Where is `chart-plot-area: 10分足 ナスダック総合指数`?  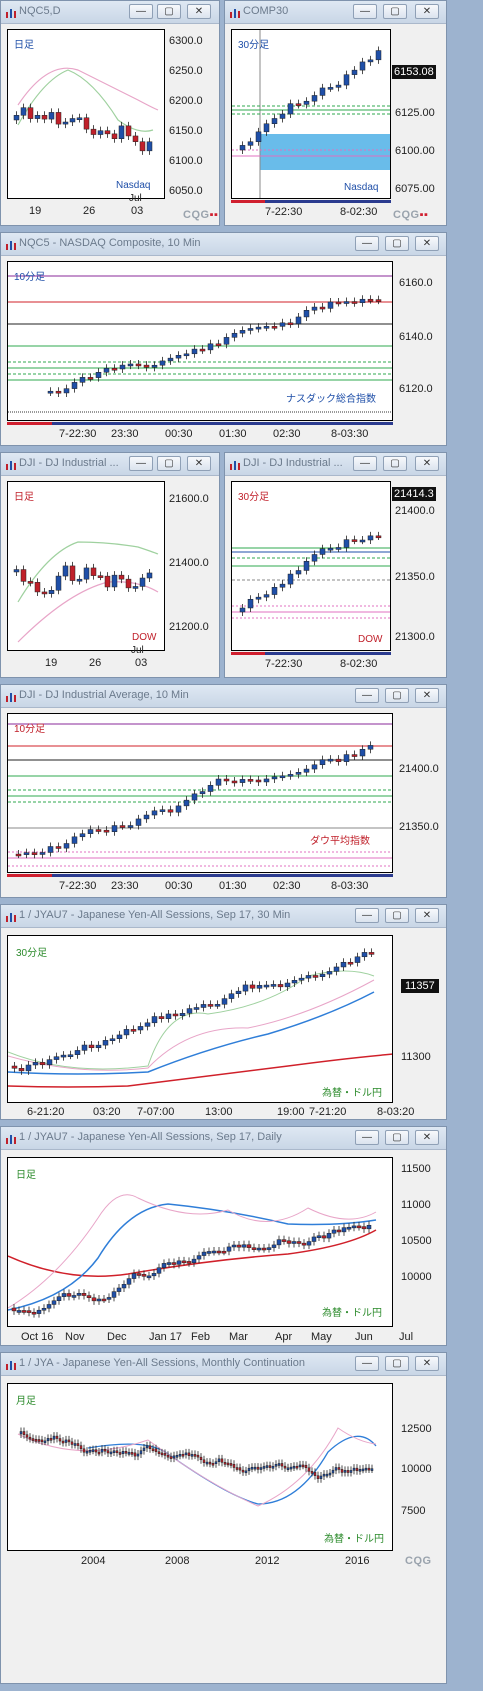 chart-plot-area: 10分足 ナスダック総合指数 is located at coordinates (200, 341).